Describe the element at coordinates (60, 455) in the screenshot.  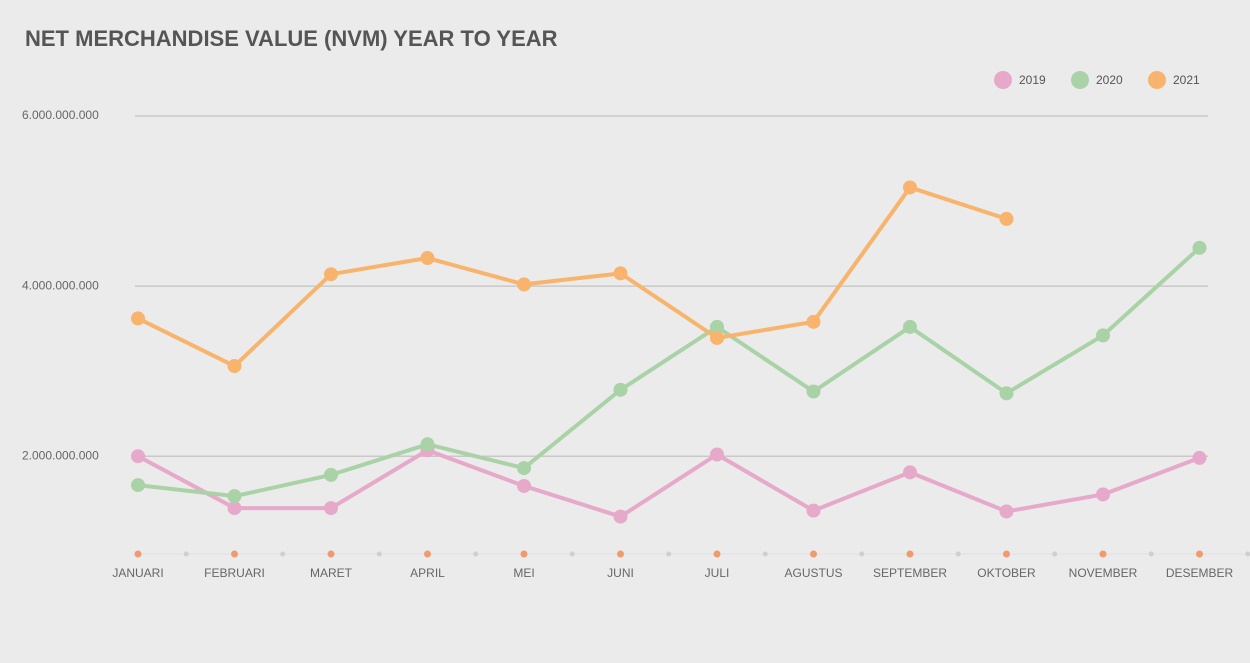
I see `y-tick-label: 2.000.000.000` at that location.